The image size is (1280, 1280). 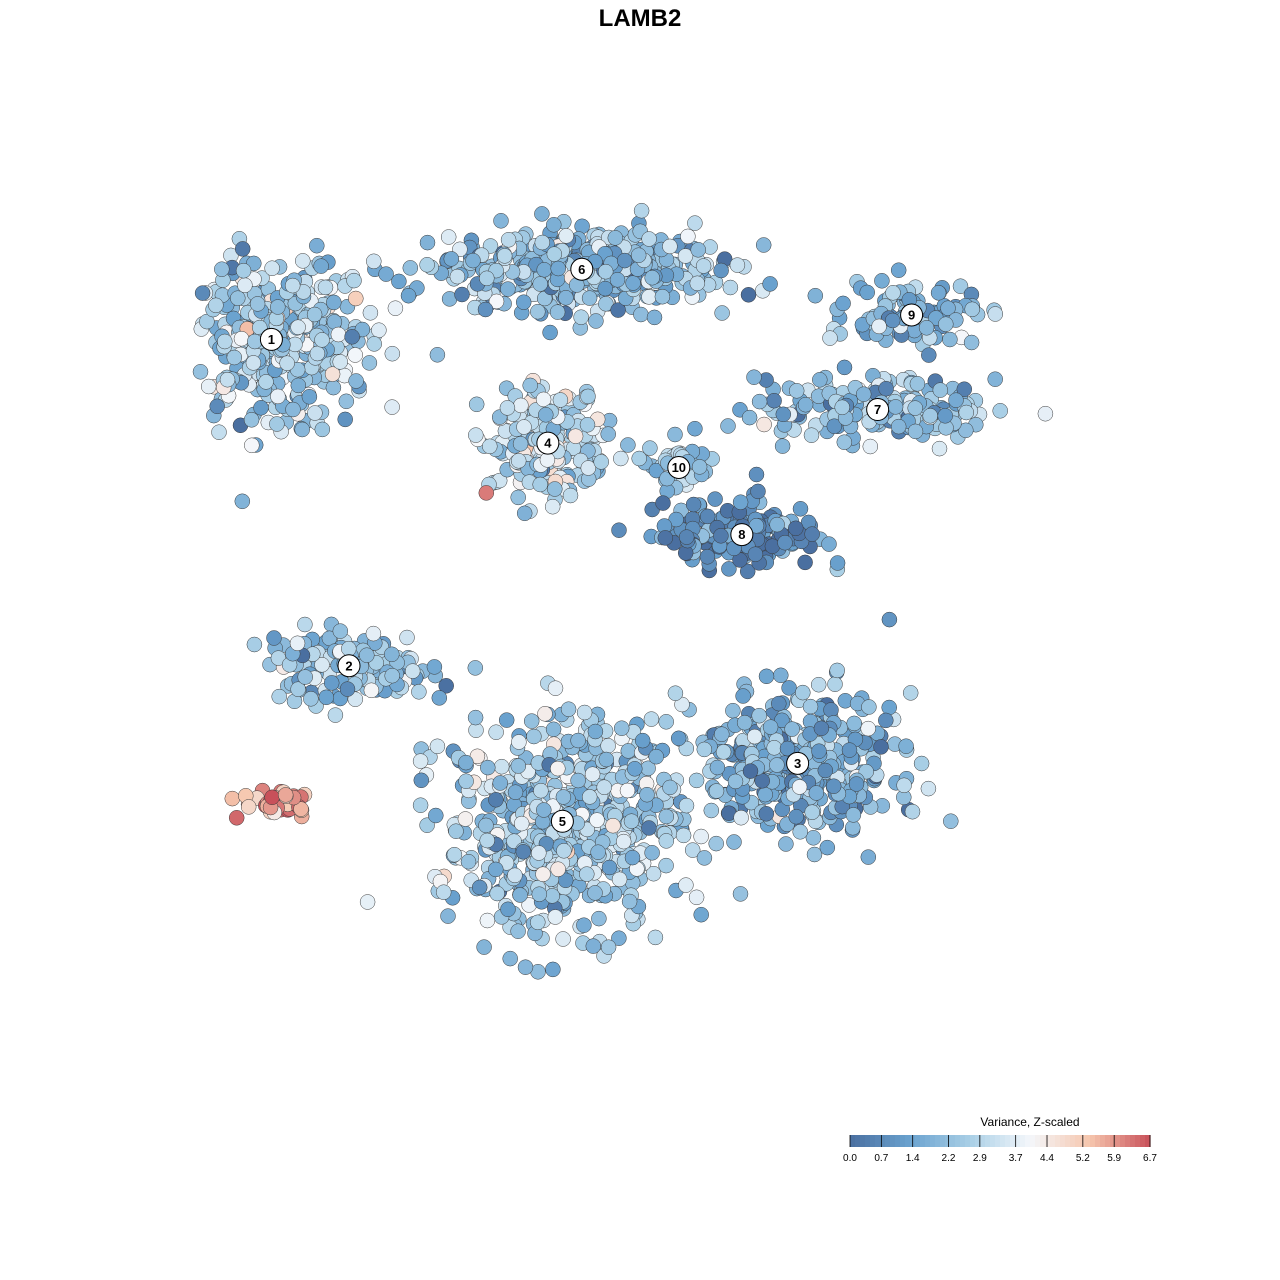 I want to click on legend-title: Variance, Z-scaled, so click(x=1029, y=1122).